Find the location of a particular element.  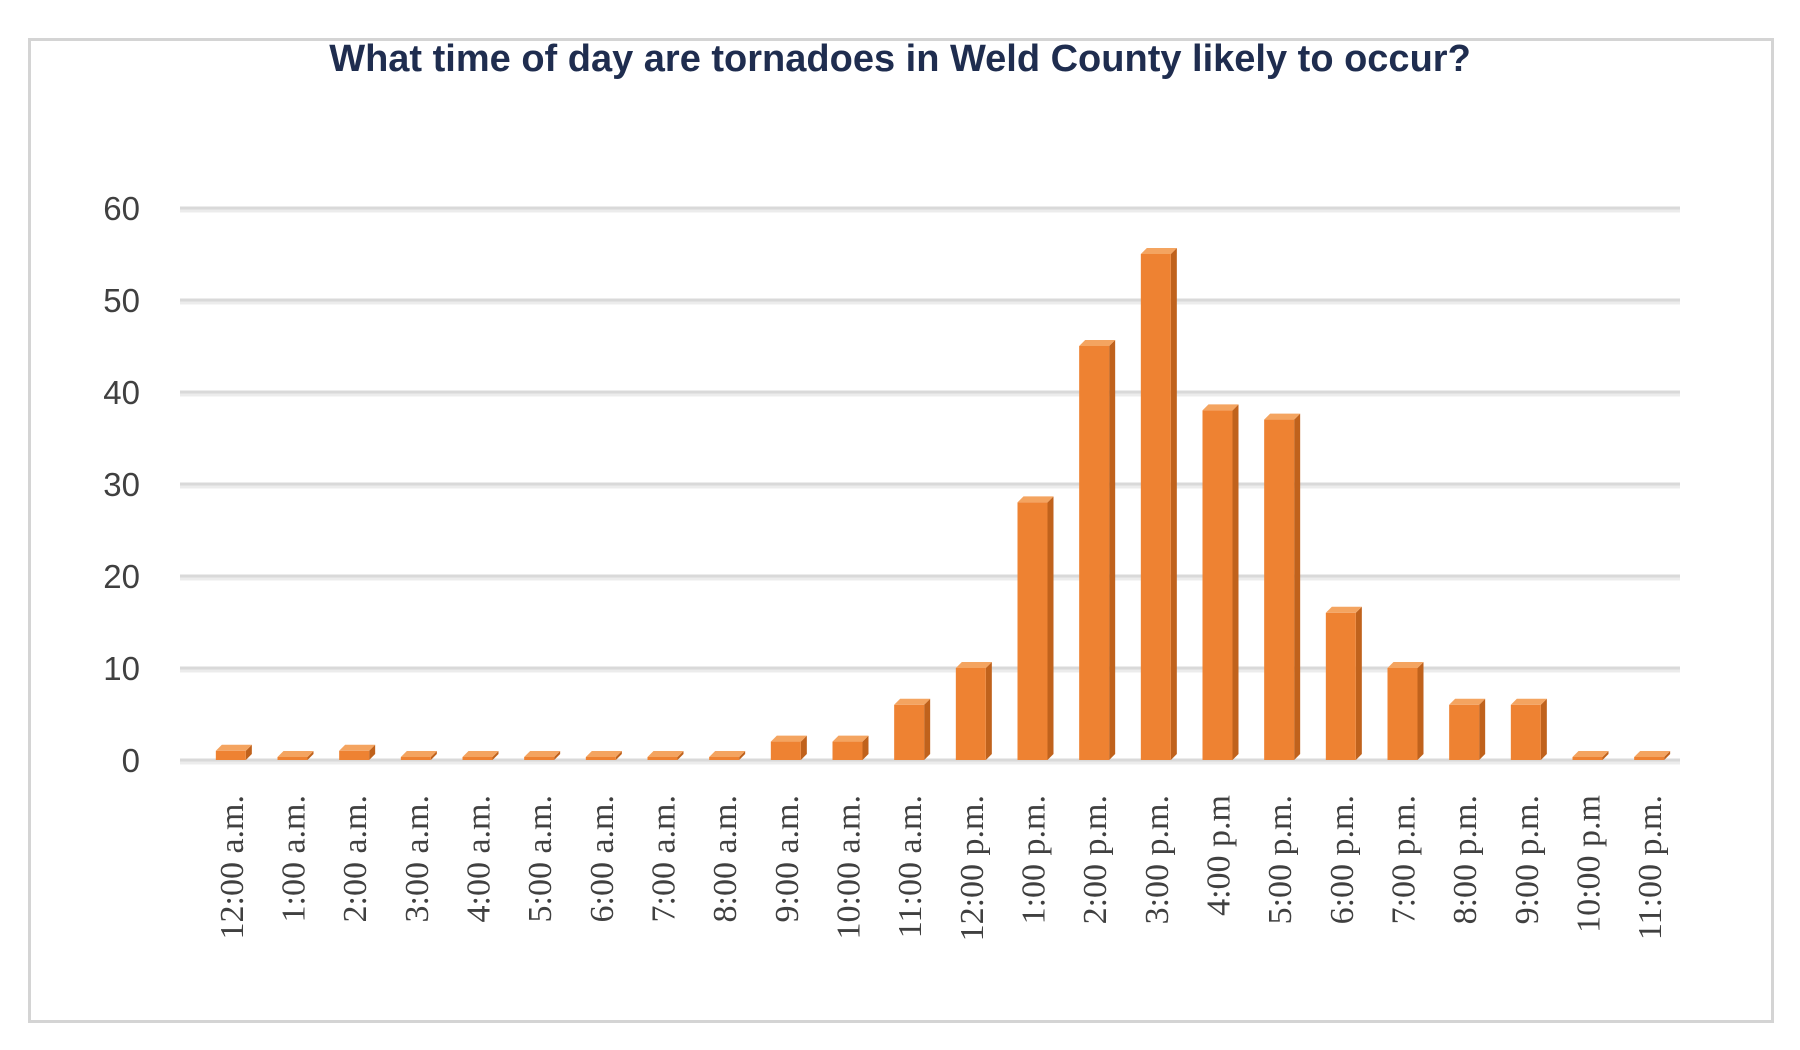

x-tick-label: 7:00 a.m. is located at coordinates (664, 858).